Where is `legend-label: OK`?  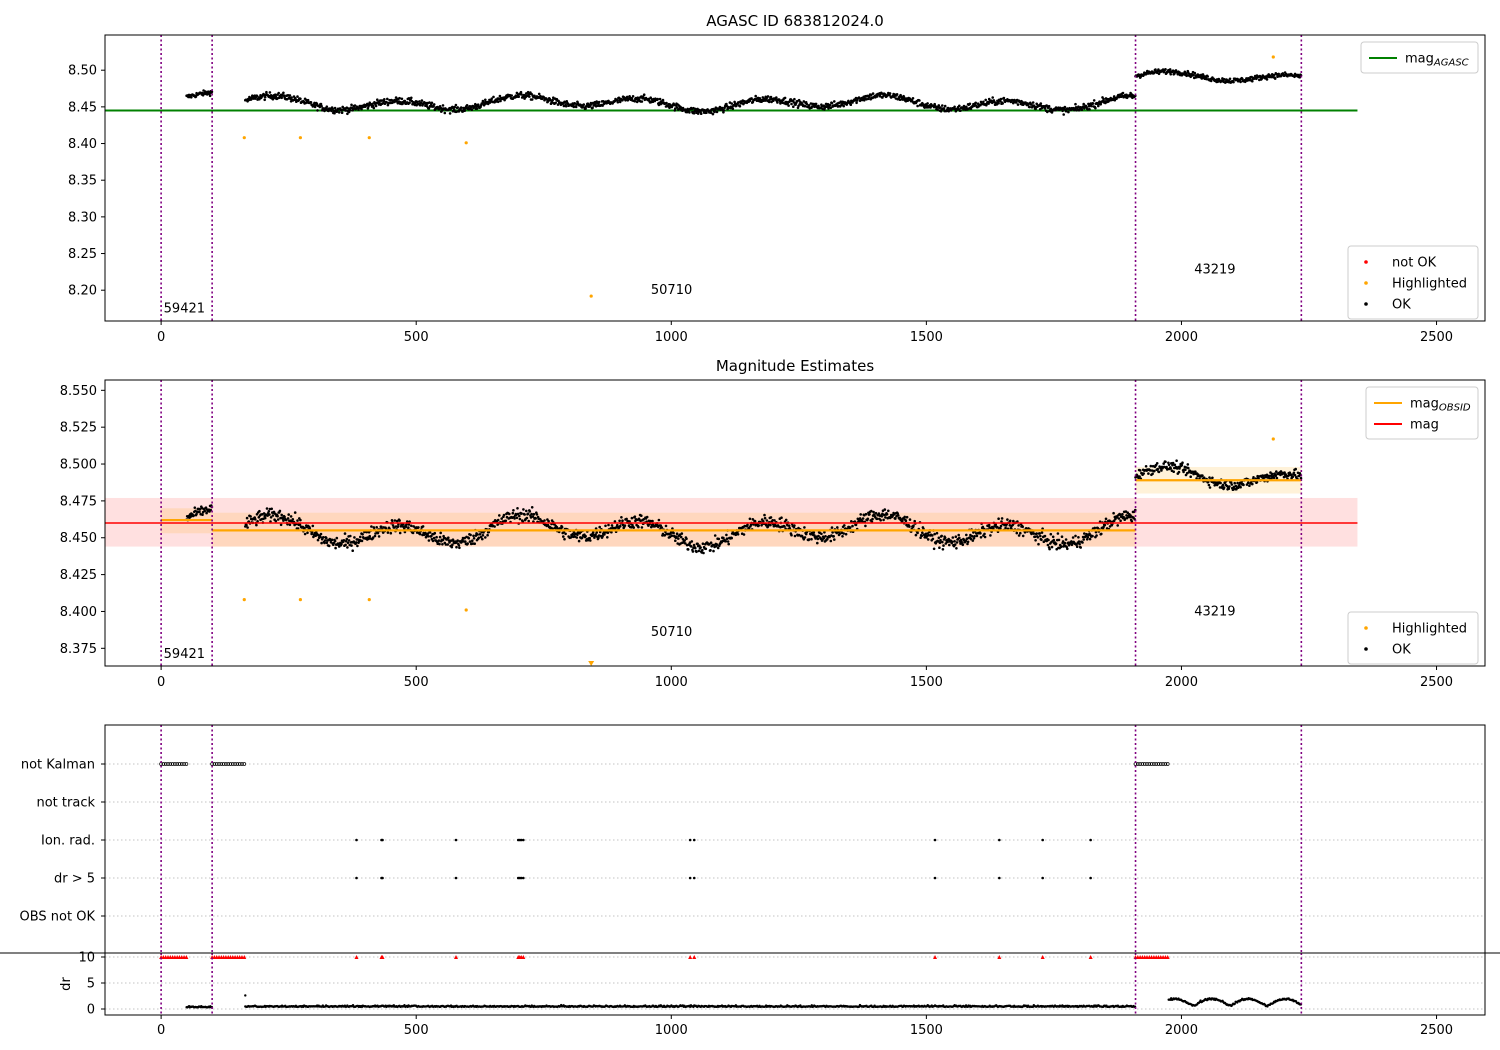
legend-label: OK is located at coordinates (1401, 650).